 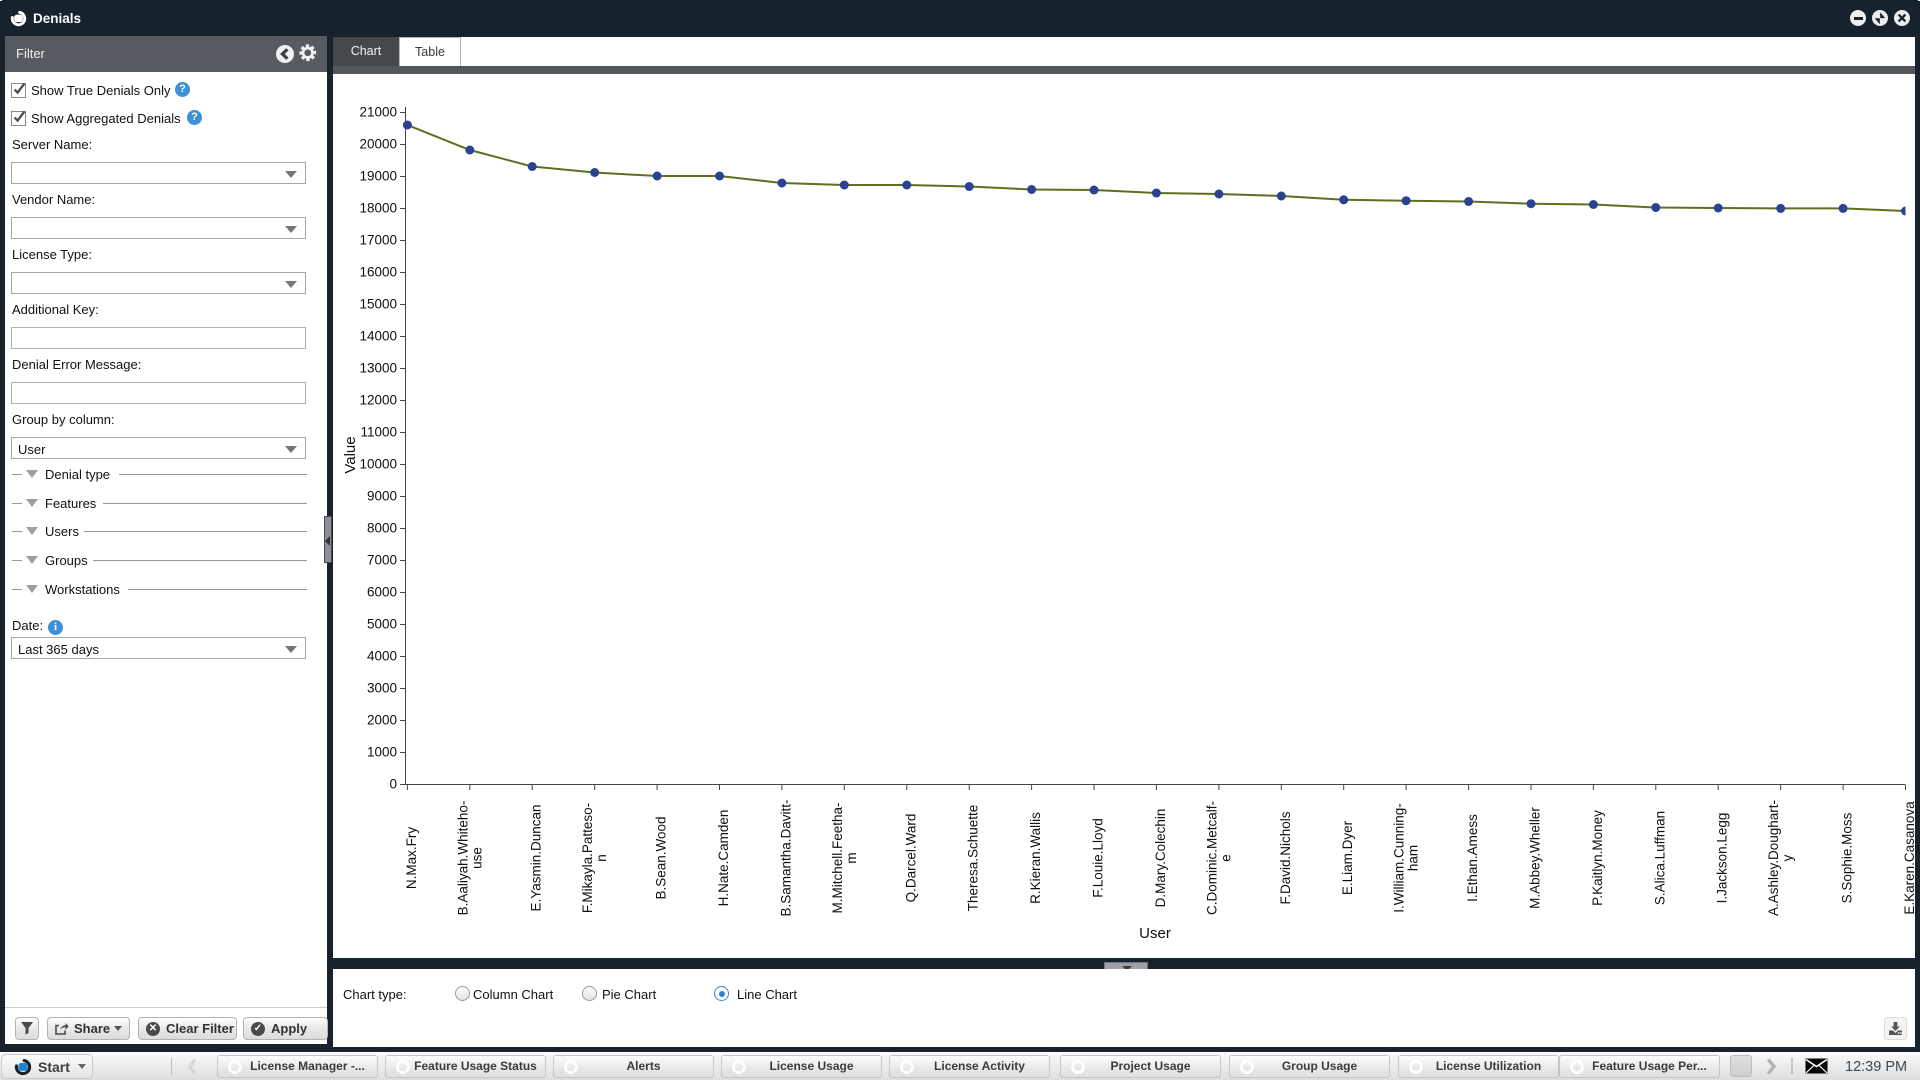 I want to click on svg-text: 9000, so click(x=382, y=496).